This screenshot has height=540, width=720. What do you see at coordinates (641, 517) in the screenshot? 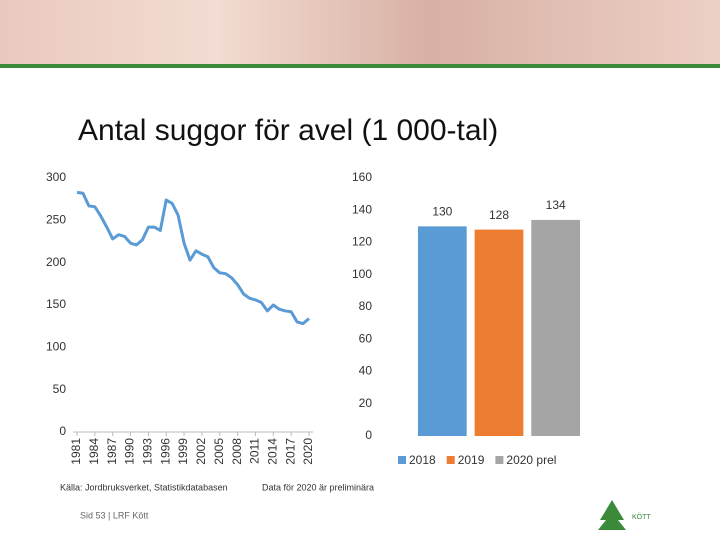
I see `logo-text: KÖTT` at bounding box center [641, 517].